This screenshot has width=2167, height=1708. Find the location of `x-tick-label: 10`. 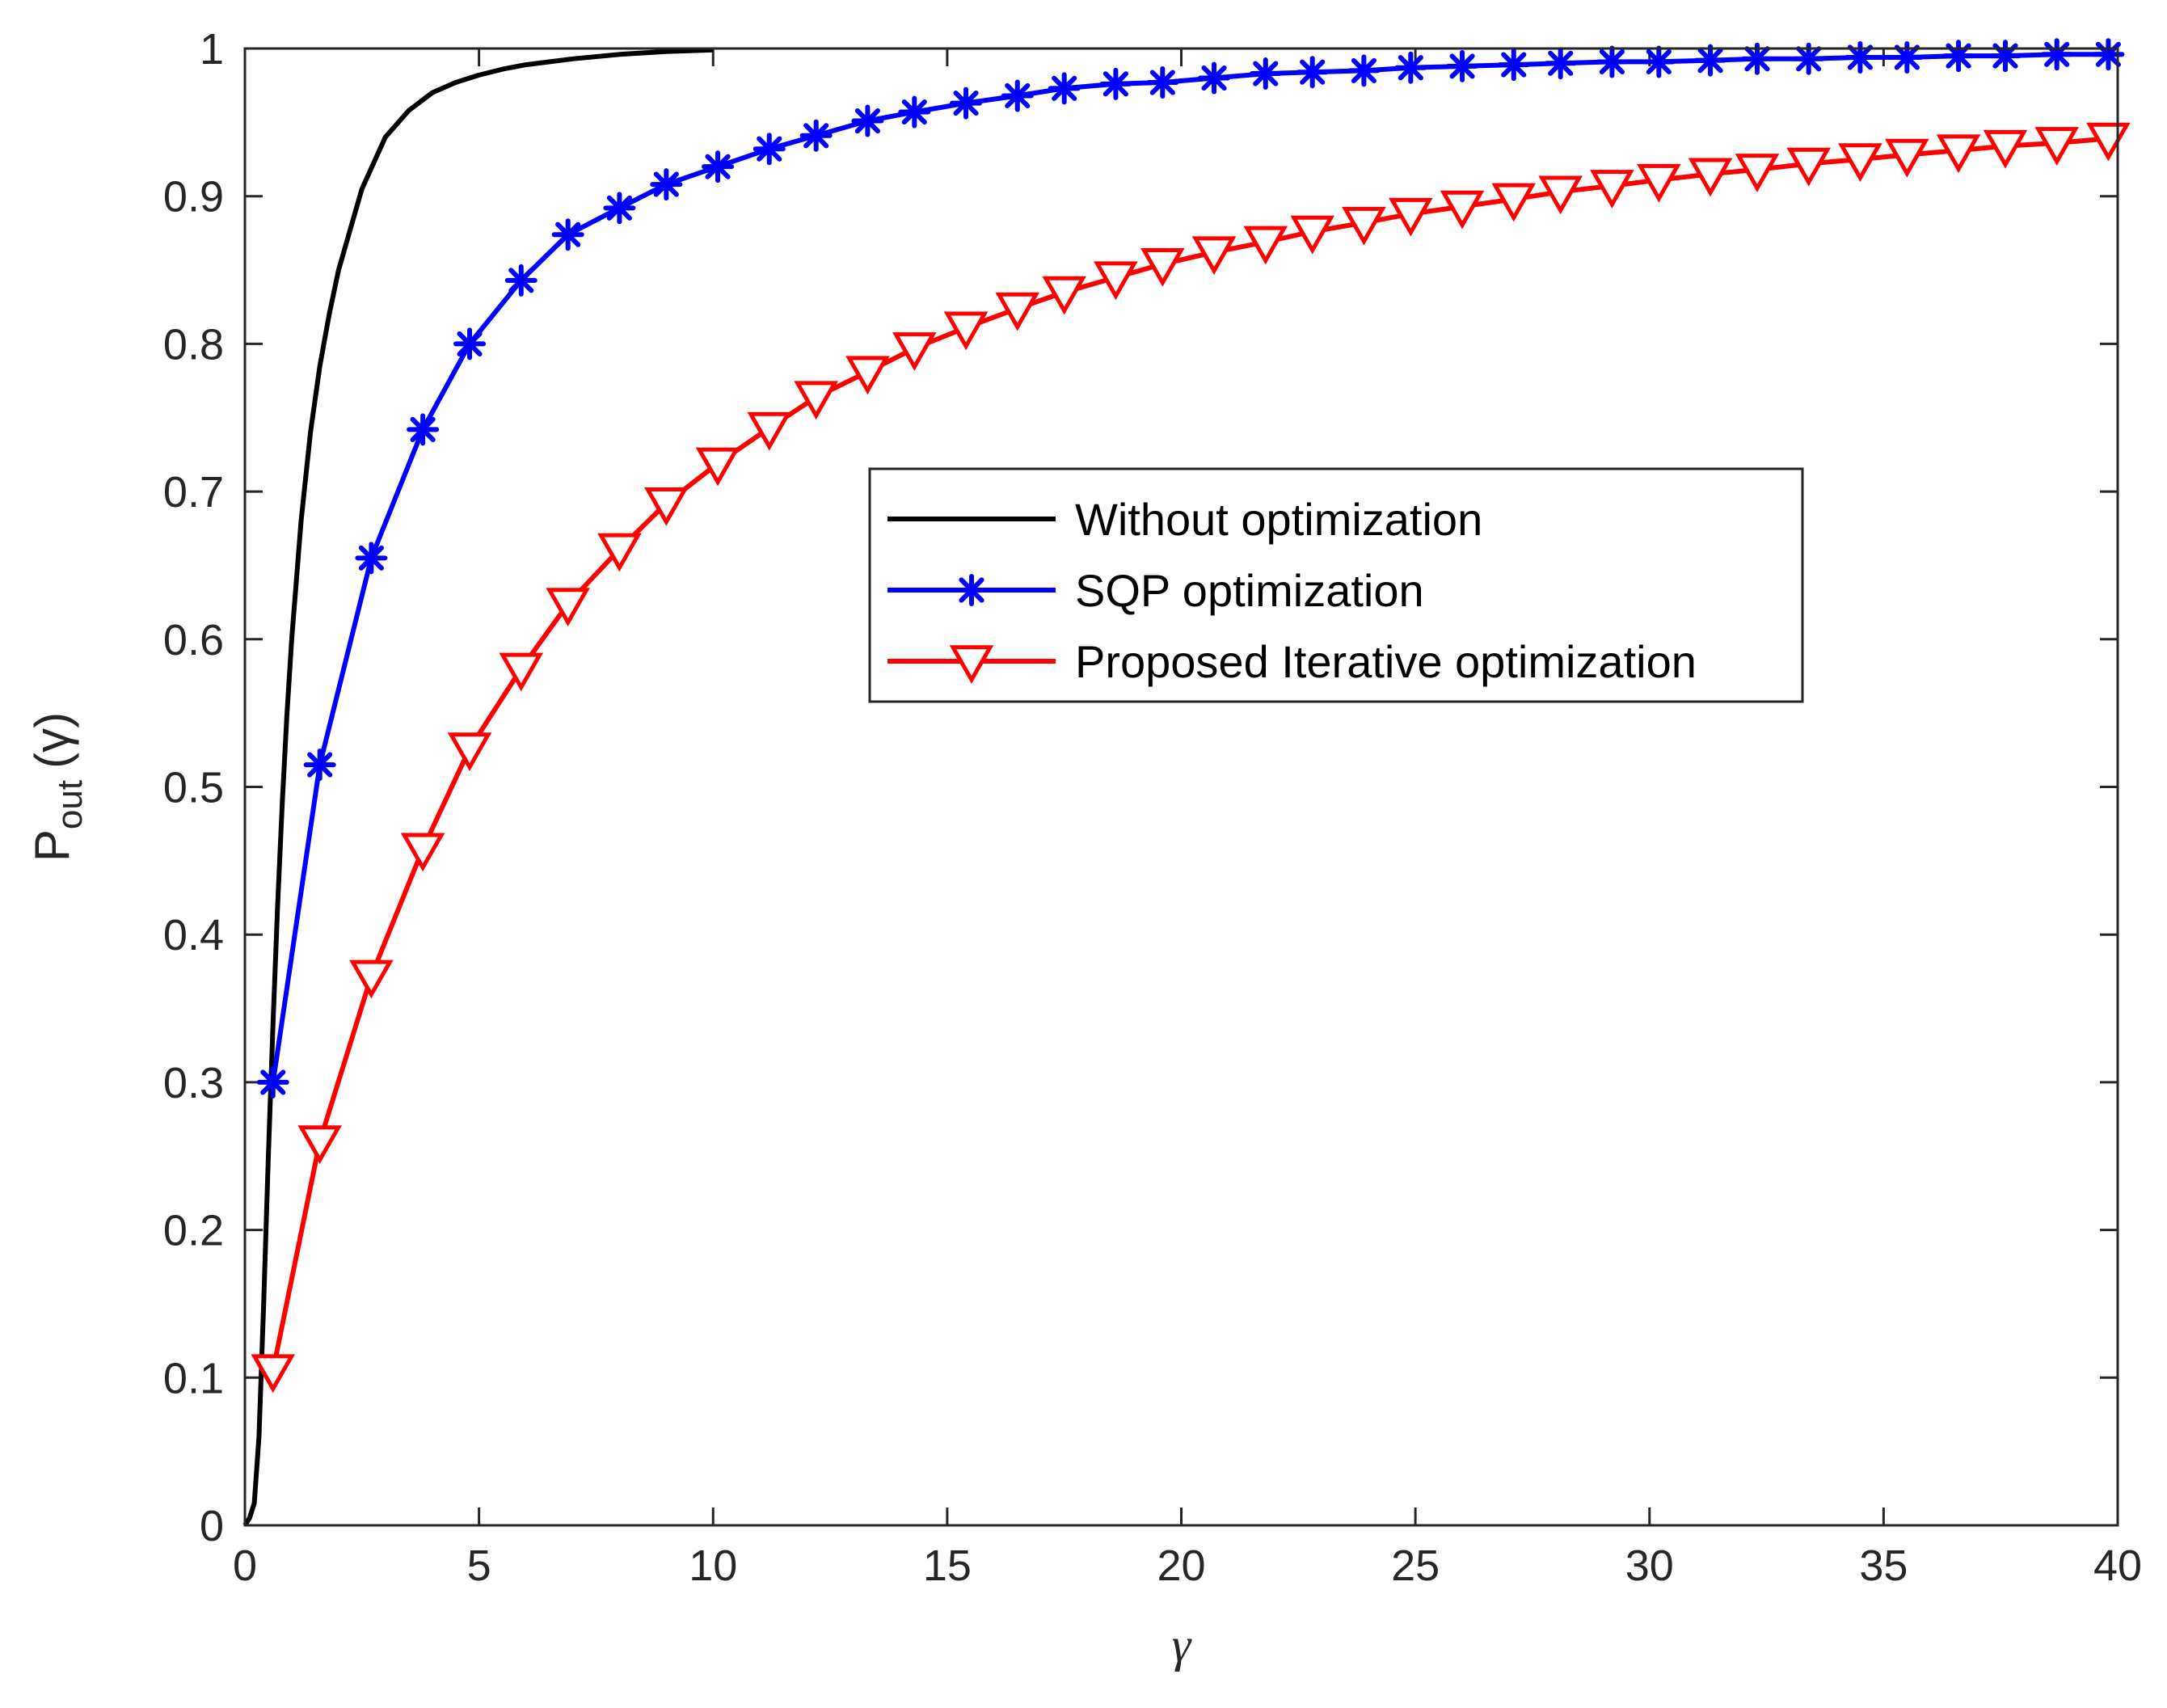

x-tick-label: 10 is located at coordinates (713, 1566).